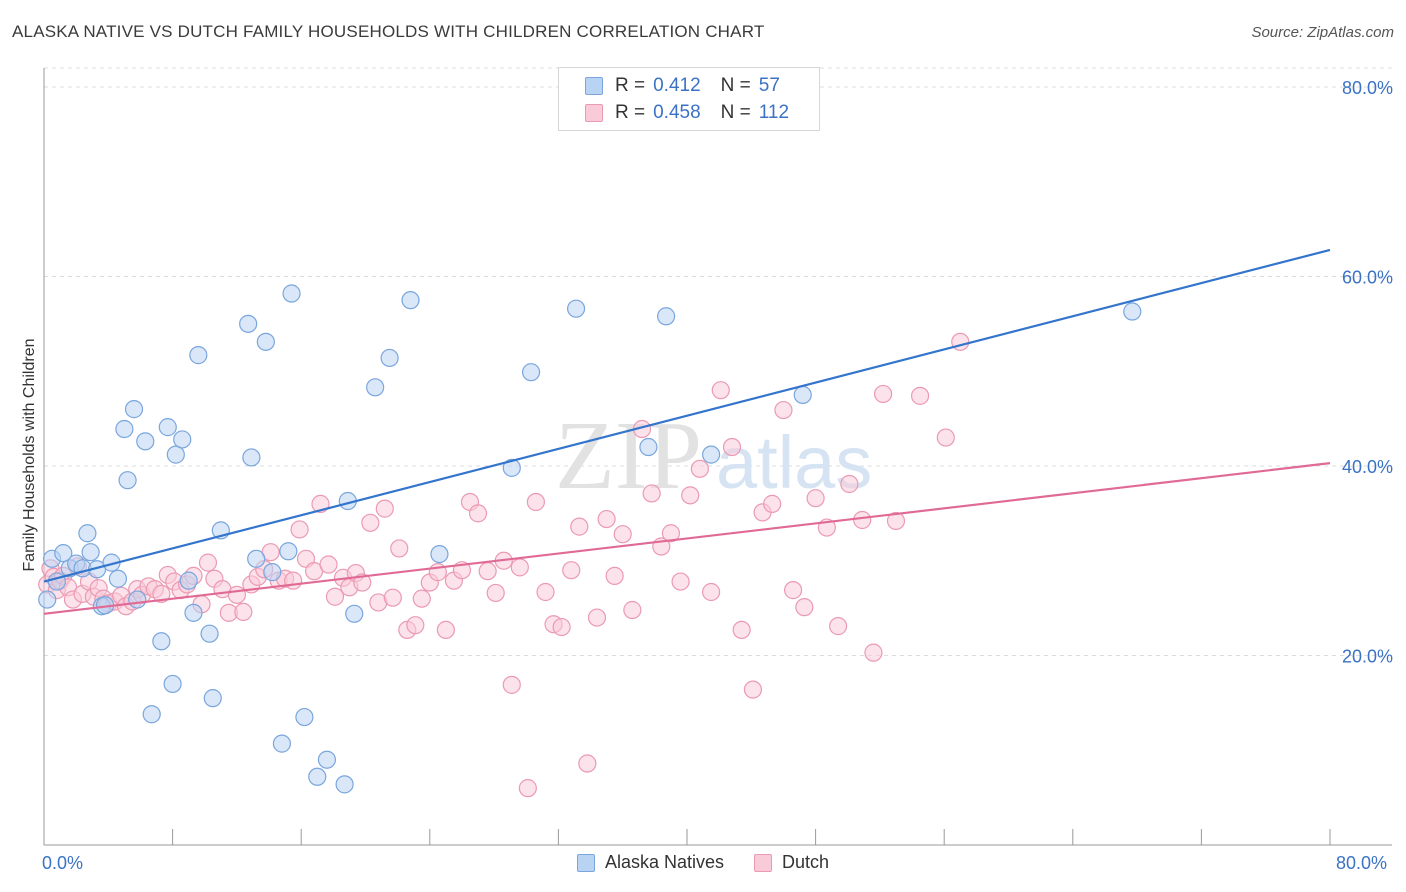 Image resolution: width=1406 pixels, height=892 pixels. What do you see at coordinates (1367, 277) in the screenshot?
I see `y-tick-label: 60.0%` at bounding box center [1367, 277].